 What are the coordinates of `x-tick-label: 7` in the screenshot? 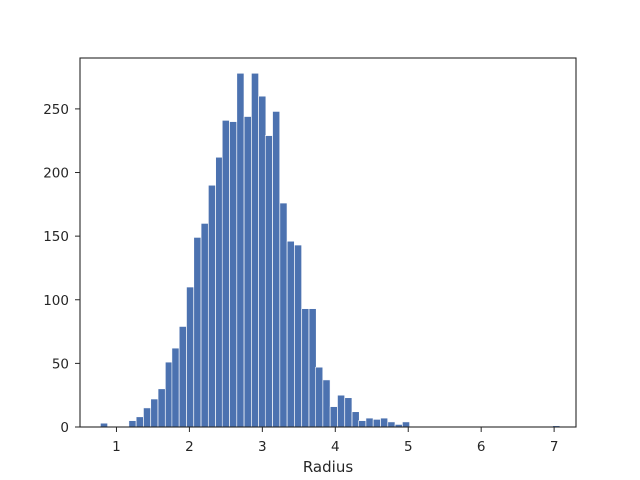 It's located at (554, 447).